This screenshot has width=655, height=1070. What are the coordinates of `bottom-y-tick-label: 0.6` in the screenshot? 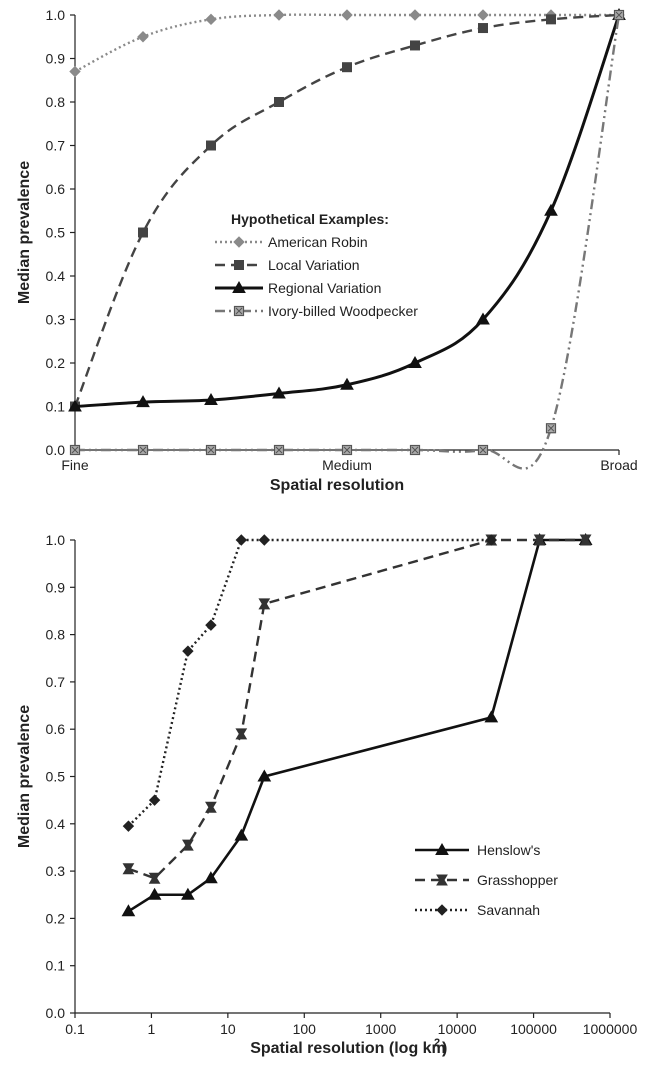 It's located at (56, 729).